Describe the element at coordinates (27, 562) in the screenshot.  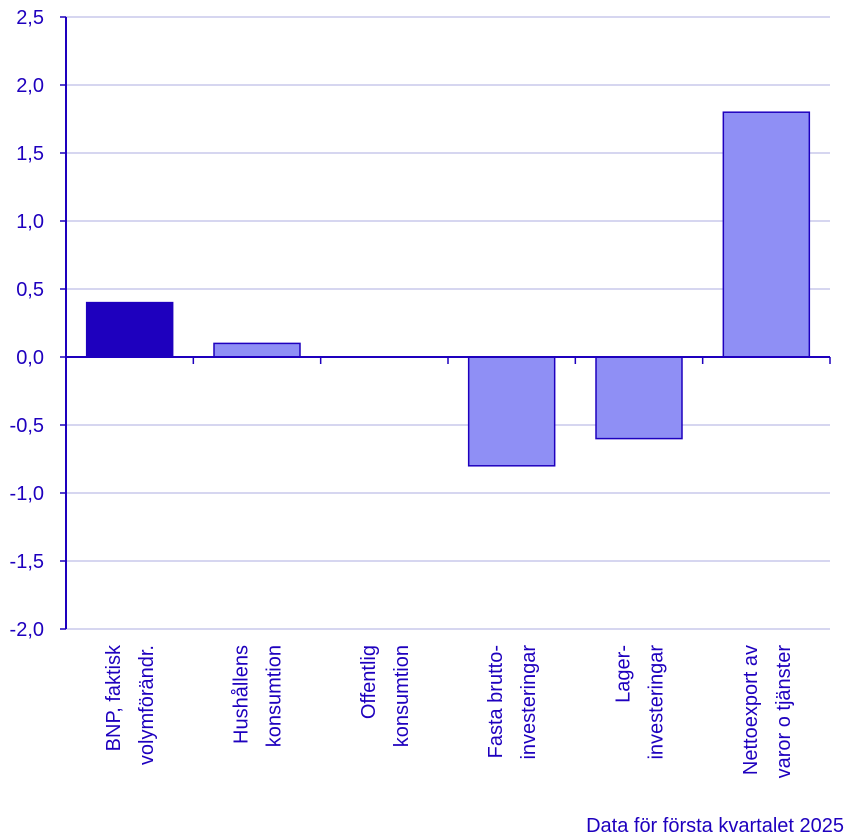
I see `y-tick-label: -1,5` at that location.